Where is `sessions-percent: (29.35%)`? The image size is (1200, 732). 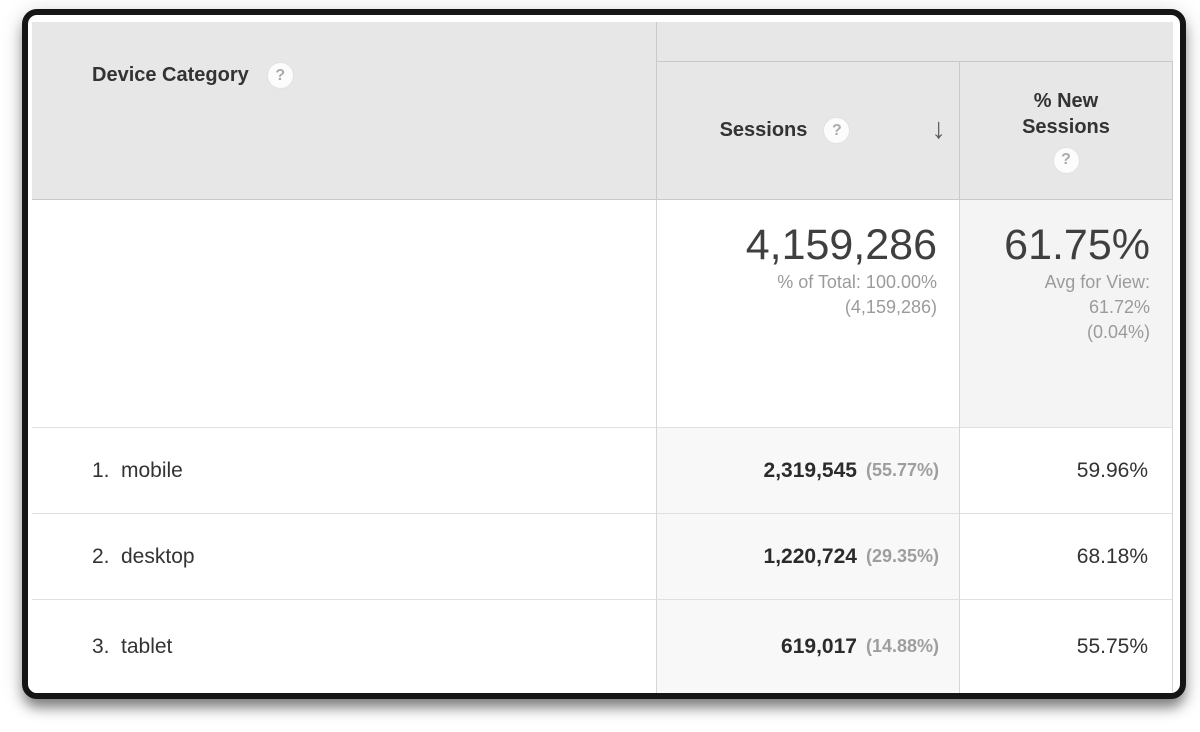
sessions-percent: (29.35%) is located at coordinates (902, 556).